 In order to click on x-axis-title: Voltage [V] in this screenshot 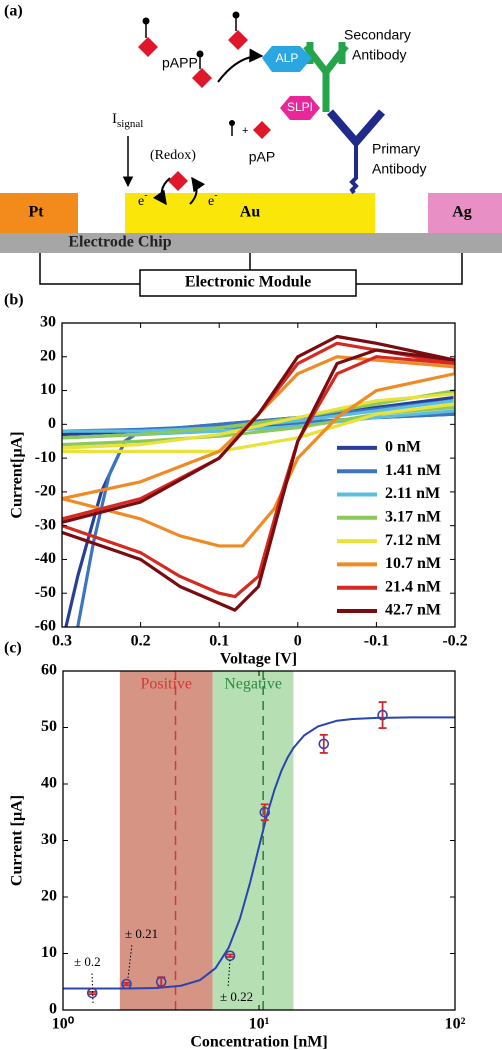, I will do `click(258, 659)`.